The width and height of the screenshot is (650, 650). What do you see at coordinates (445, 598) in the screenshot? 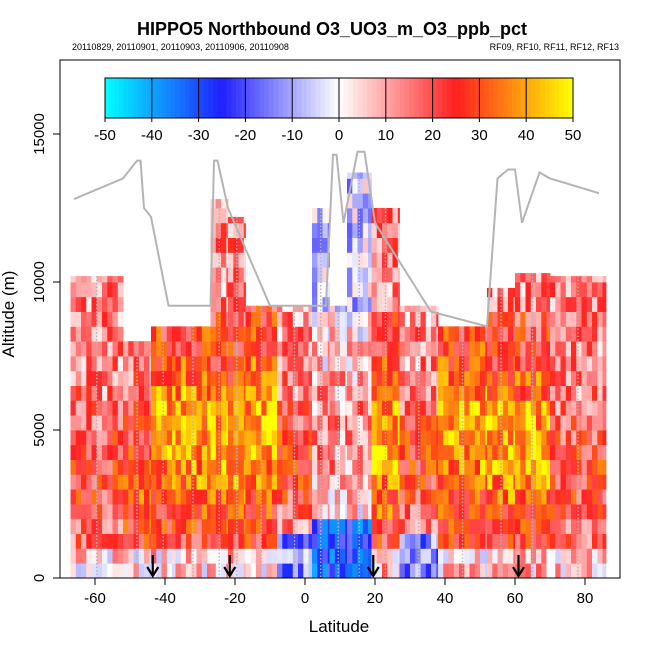
I see `x-tick-label: 40` at bounding box center [445, 598].